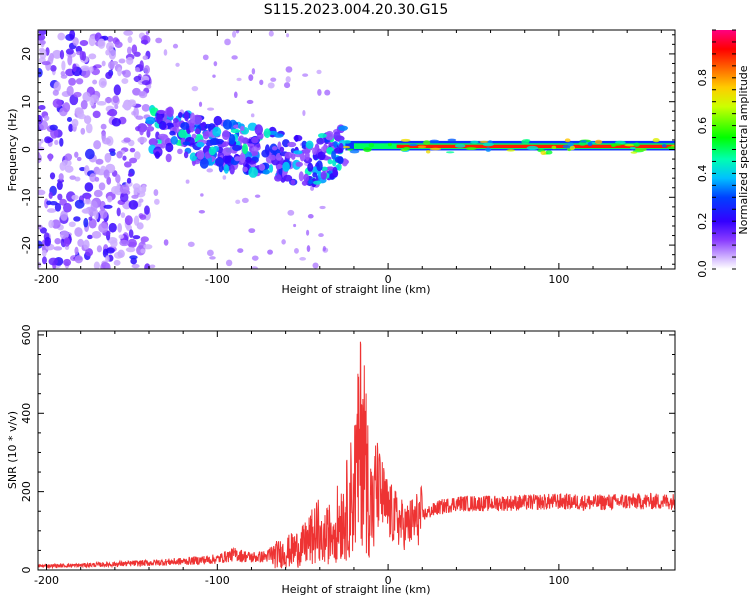 This screenshot has width=750, height=600. What do you see at coordinates (26, 334) in the screenshot?
I see `y-tick-label: 600` at bounding box center [26, 334].